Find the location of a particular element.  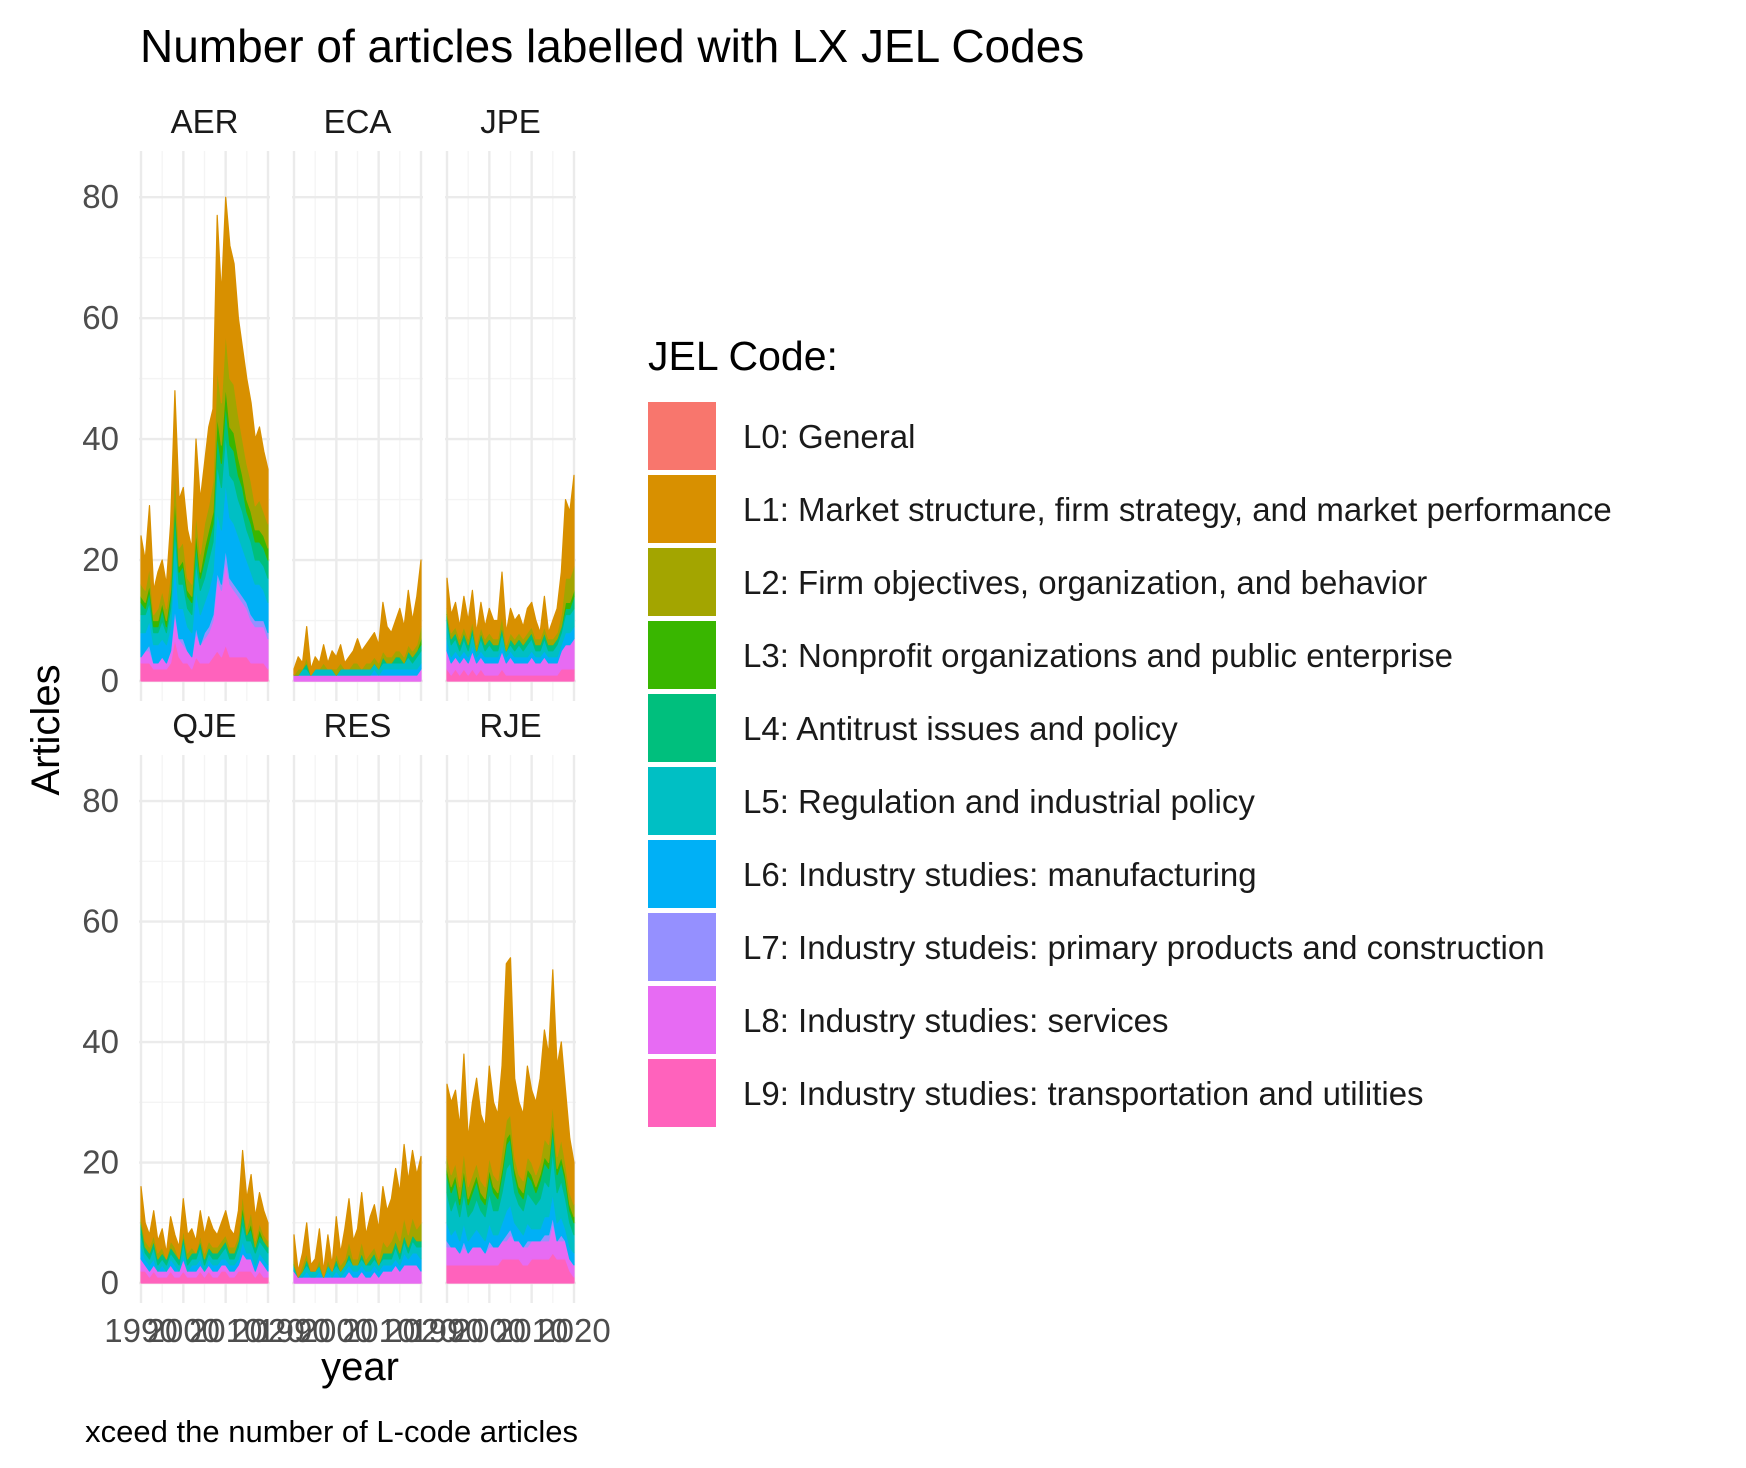

legend-label: L6: Industry studies: manufacturing is located at coordinates (1000, 874).